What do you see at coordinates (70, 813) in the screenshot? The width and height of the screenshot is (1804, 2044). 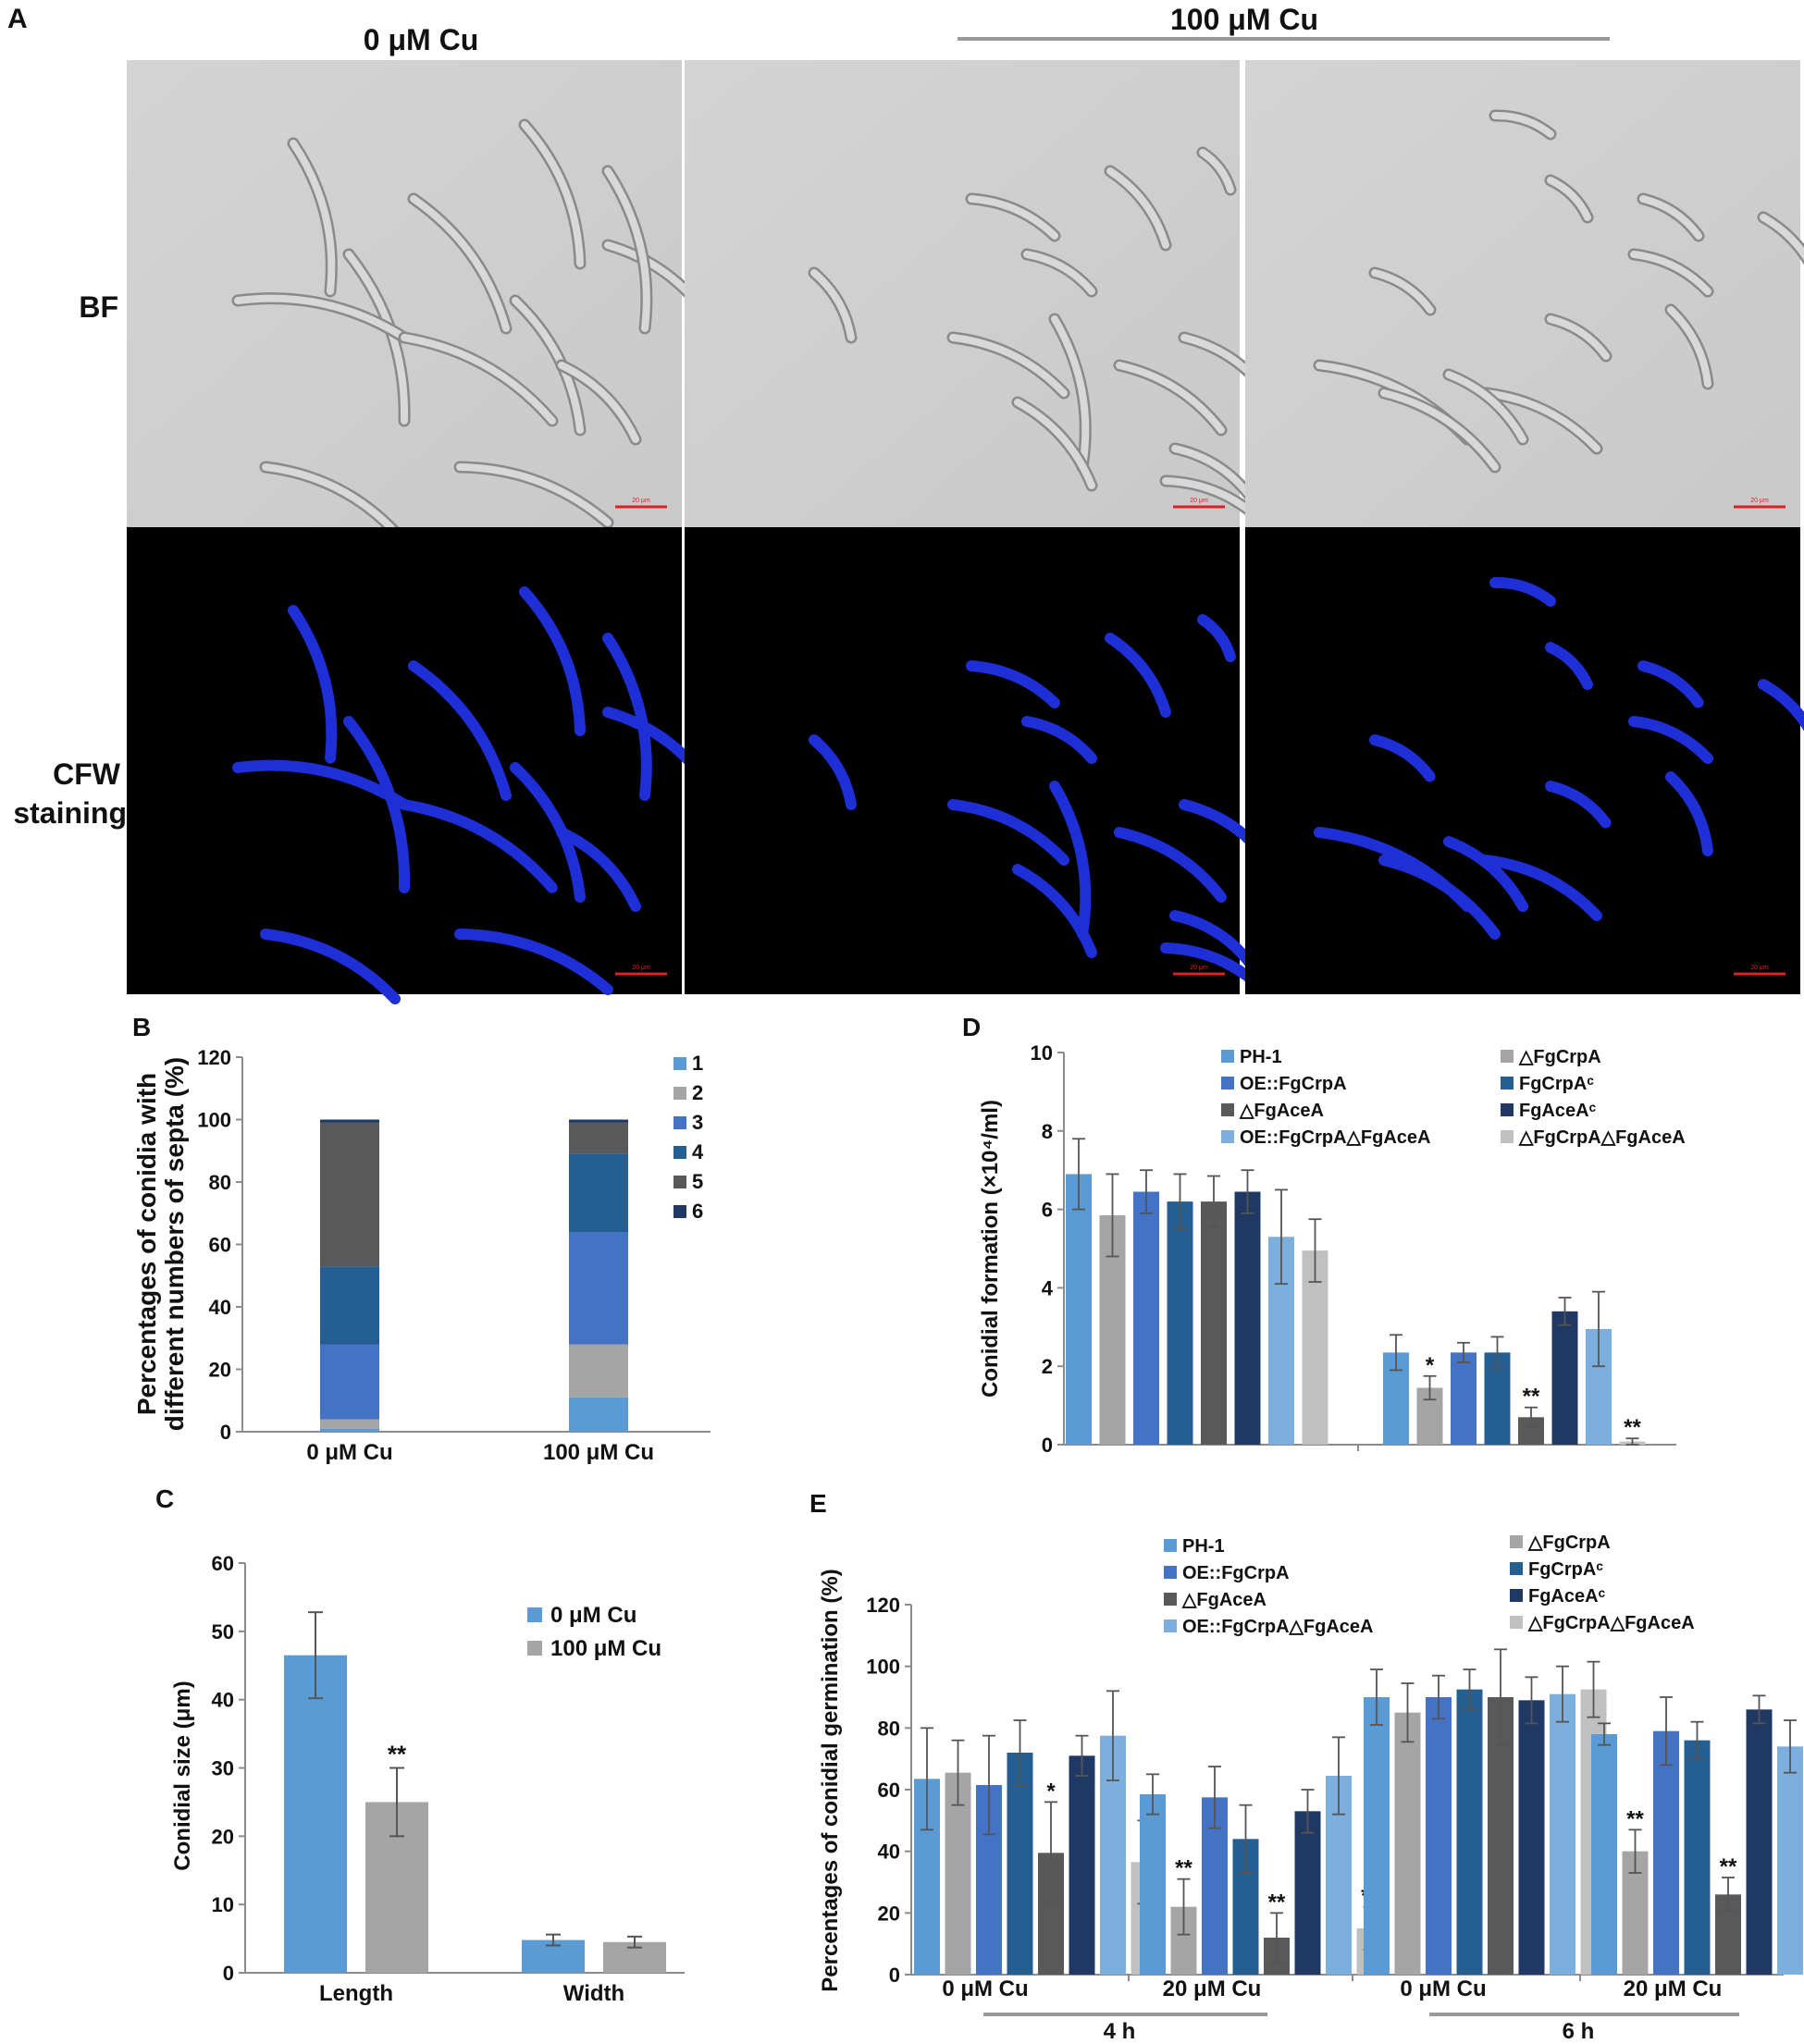 I see `row-label-staining: staining` at bounding box center [70, 813].